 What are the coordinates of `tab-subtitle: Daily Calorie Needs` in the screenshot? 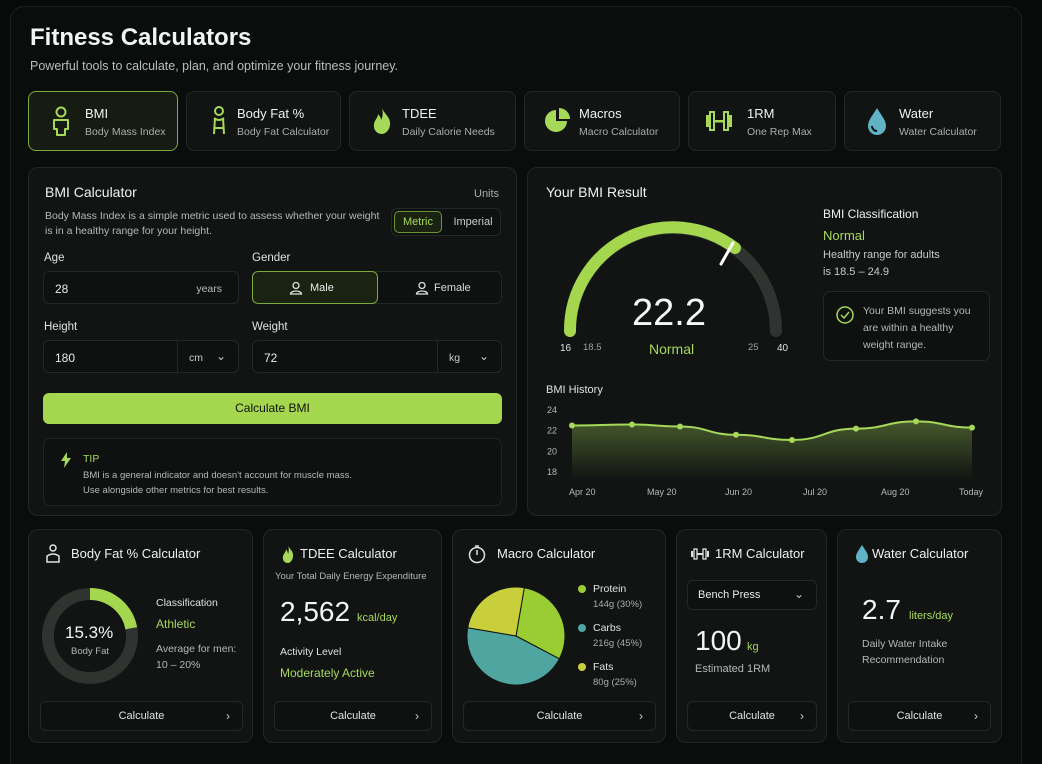 It's located at (448, 132).